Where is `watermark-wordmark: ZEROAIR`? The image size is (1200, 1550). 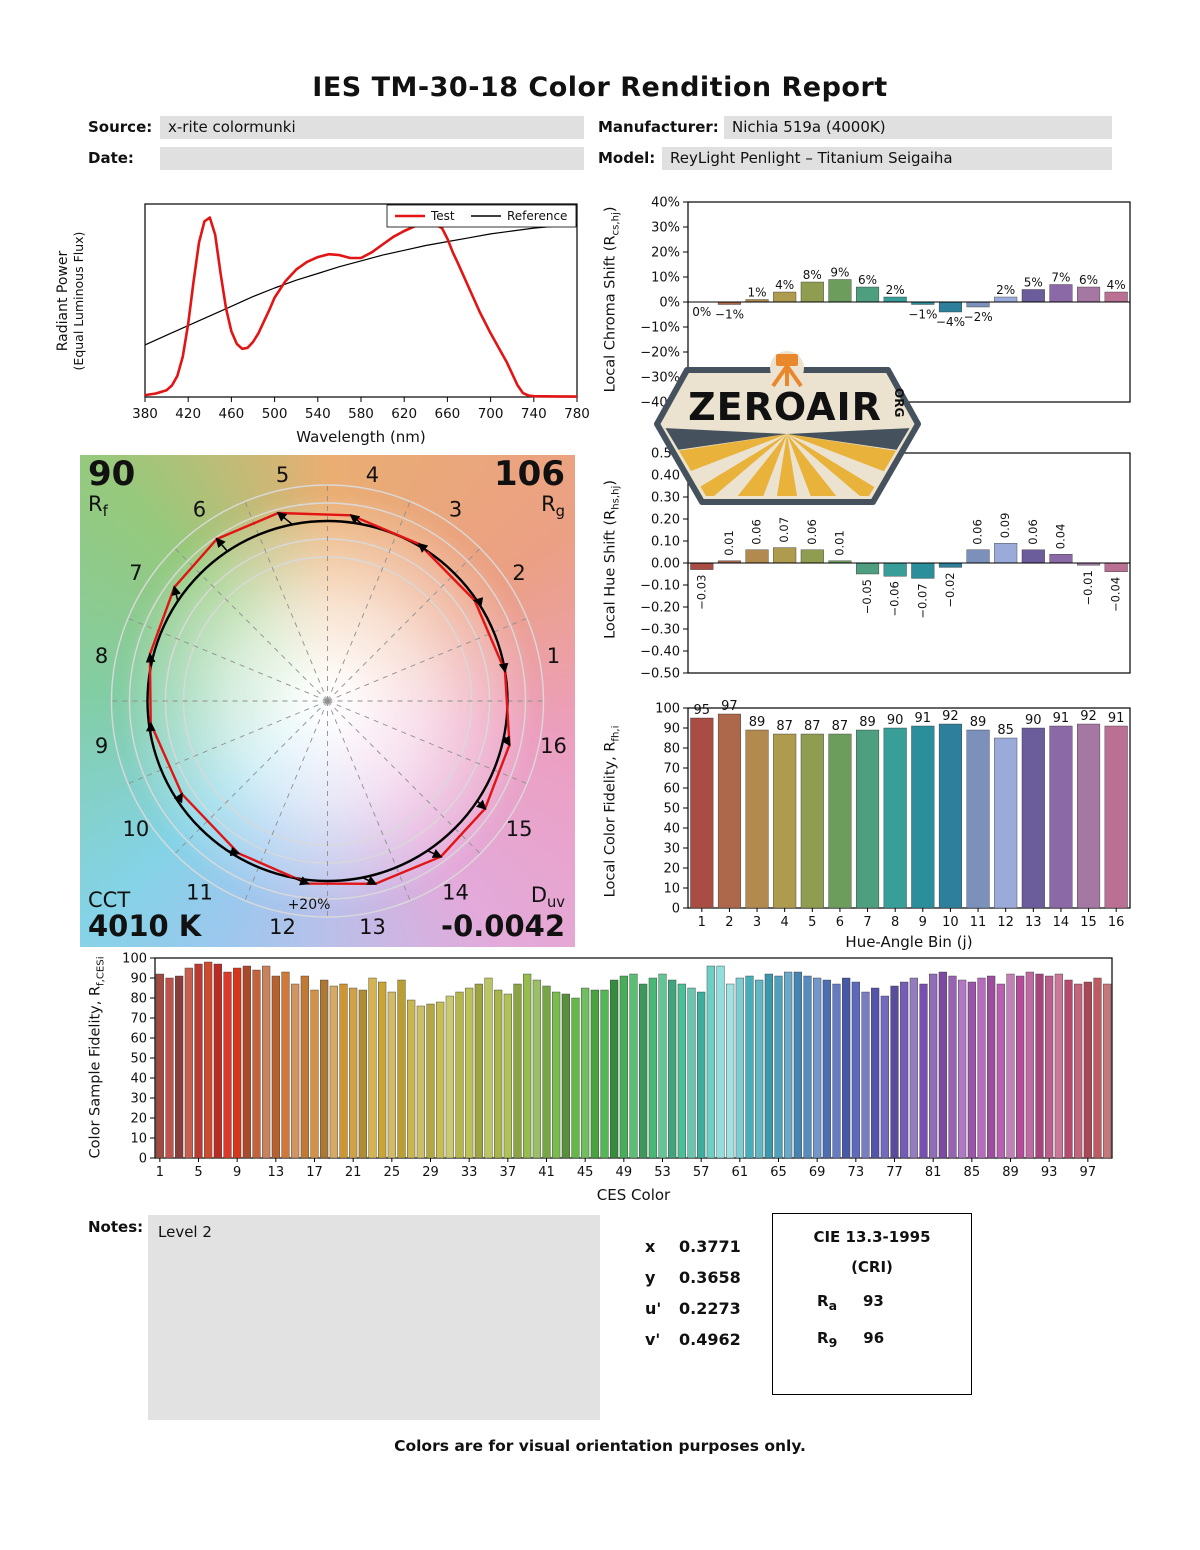
watermark-wordmark: ZEROAIR is located at coordinates (785, 407).